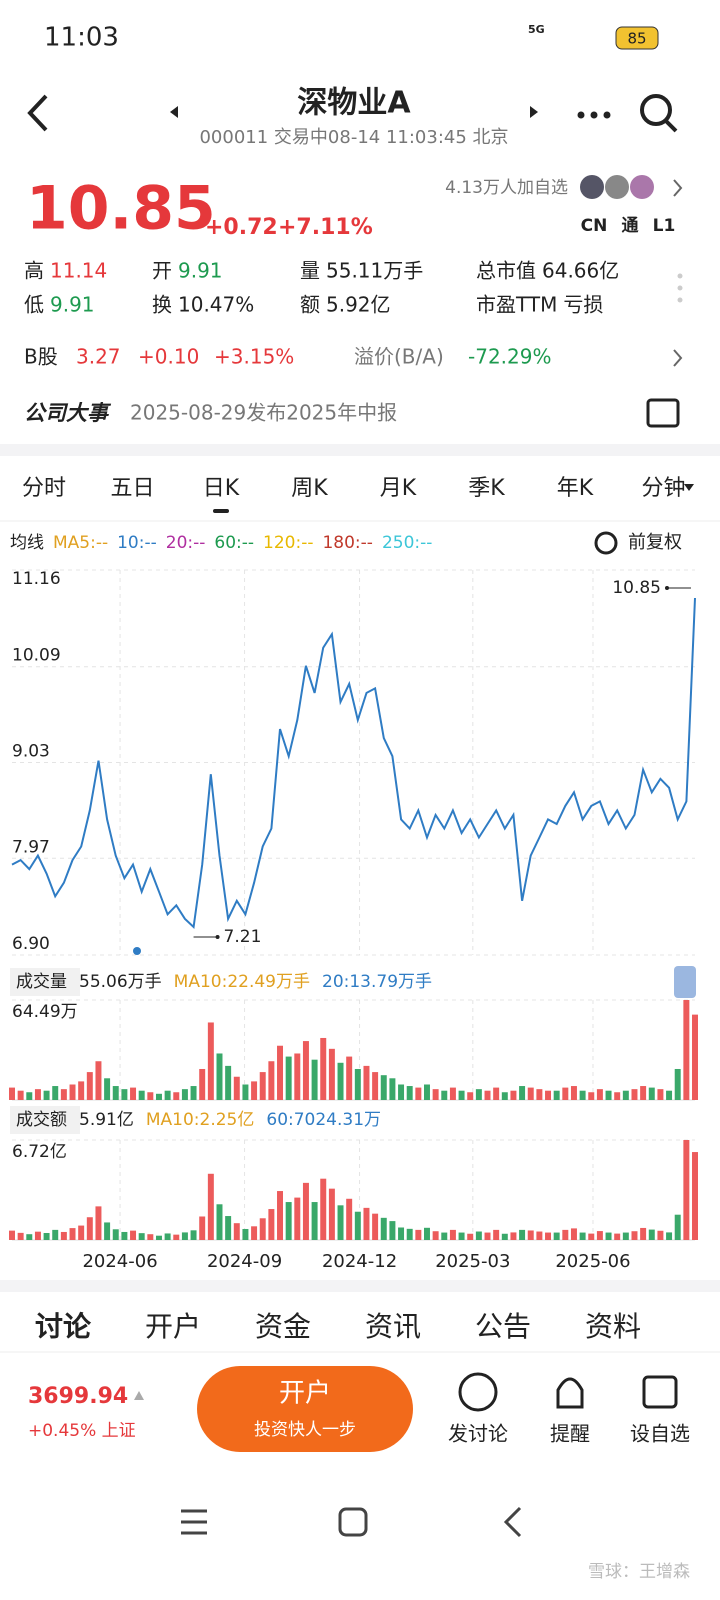  I want to click on period-tab: 分时, so click(44, 488).